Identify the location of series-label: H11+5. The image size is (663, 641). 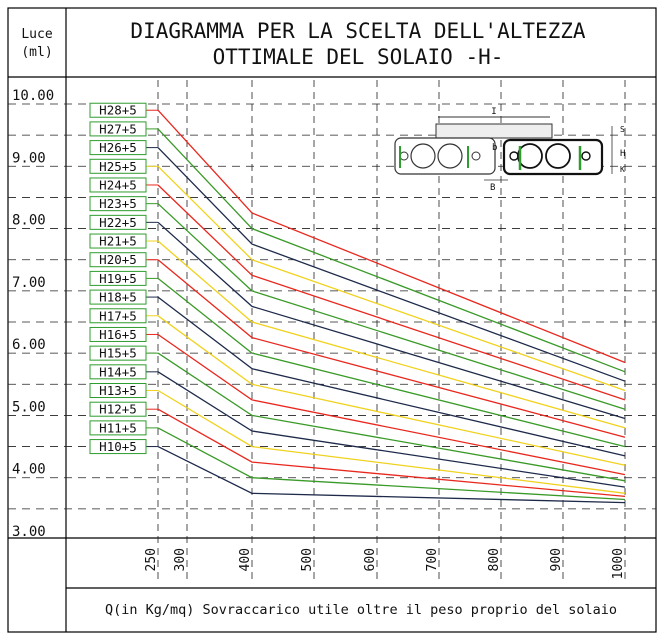
(118, 427).